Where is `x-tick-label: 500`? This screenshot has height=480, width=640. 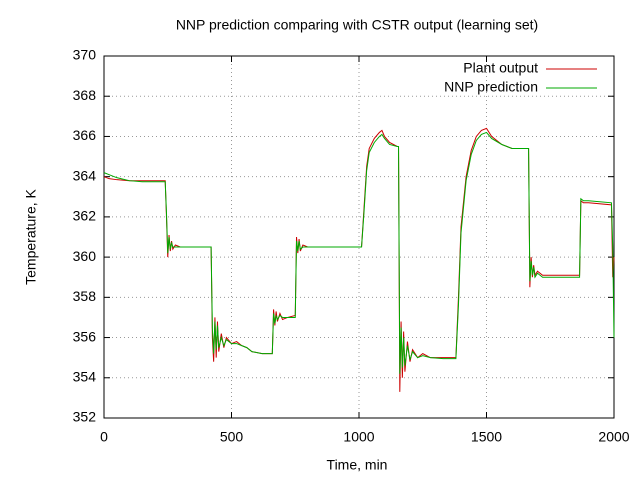
x-tick-label: 500 is located at coordinates (232, 437).